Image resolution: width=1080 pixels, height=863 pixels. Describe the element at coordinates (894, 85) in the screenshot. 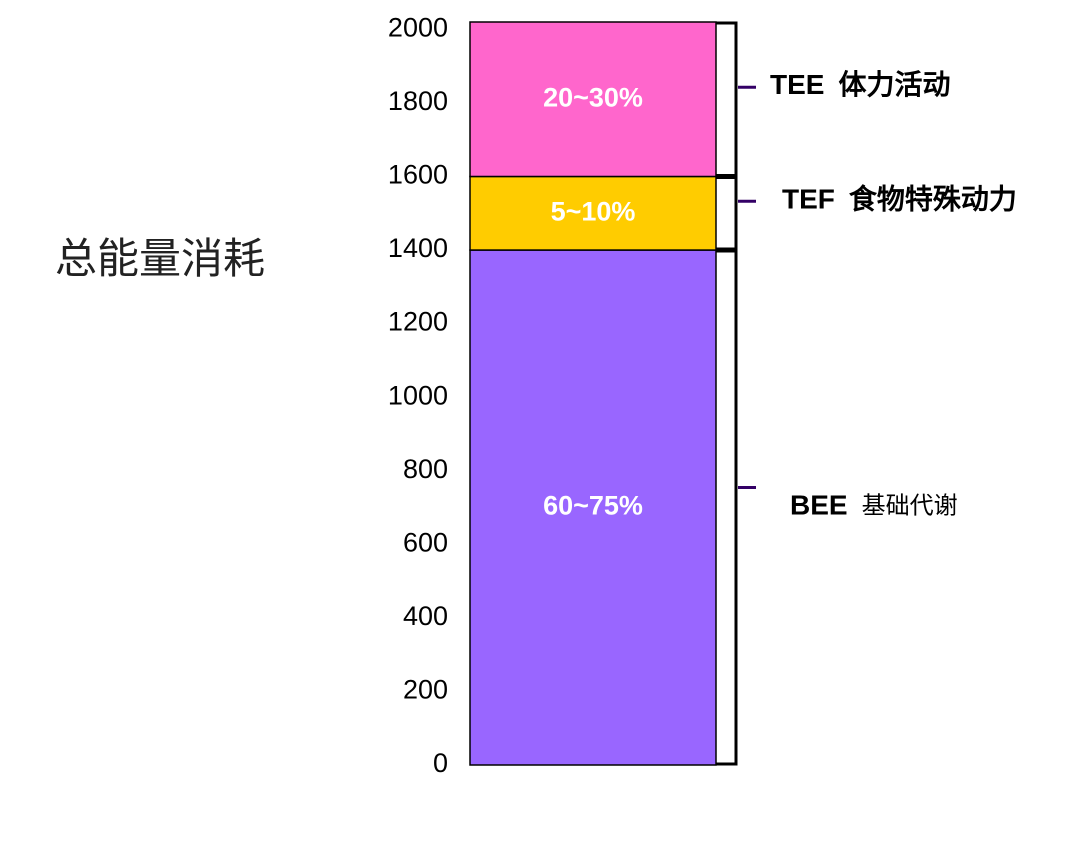

I see `series-description: 体力活动` at that location.